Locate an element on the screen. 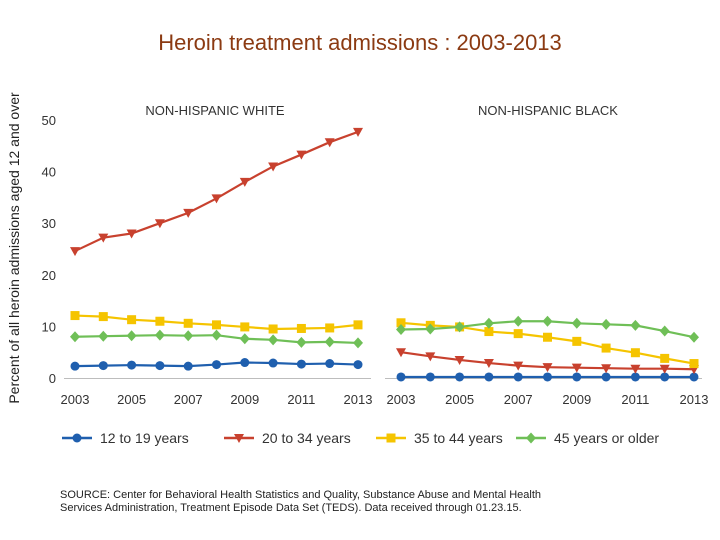  x-tick-label-1-2013: 2013 is located at coordinates (694, 399).